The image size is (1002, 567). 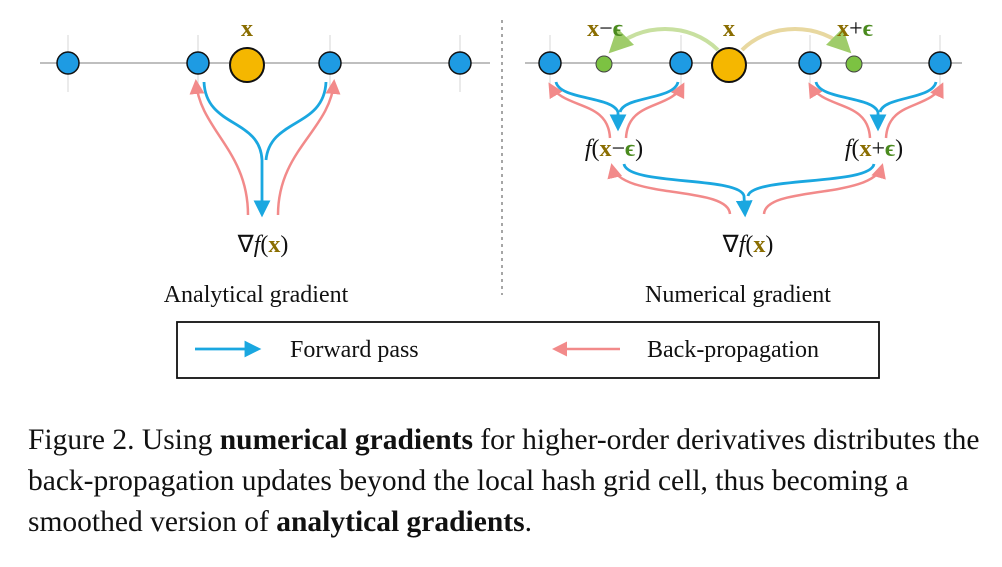 I want to click on legend-forward-label: Forward pass, so click(x=354, y=350).